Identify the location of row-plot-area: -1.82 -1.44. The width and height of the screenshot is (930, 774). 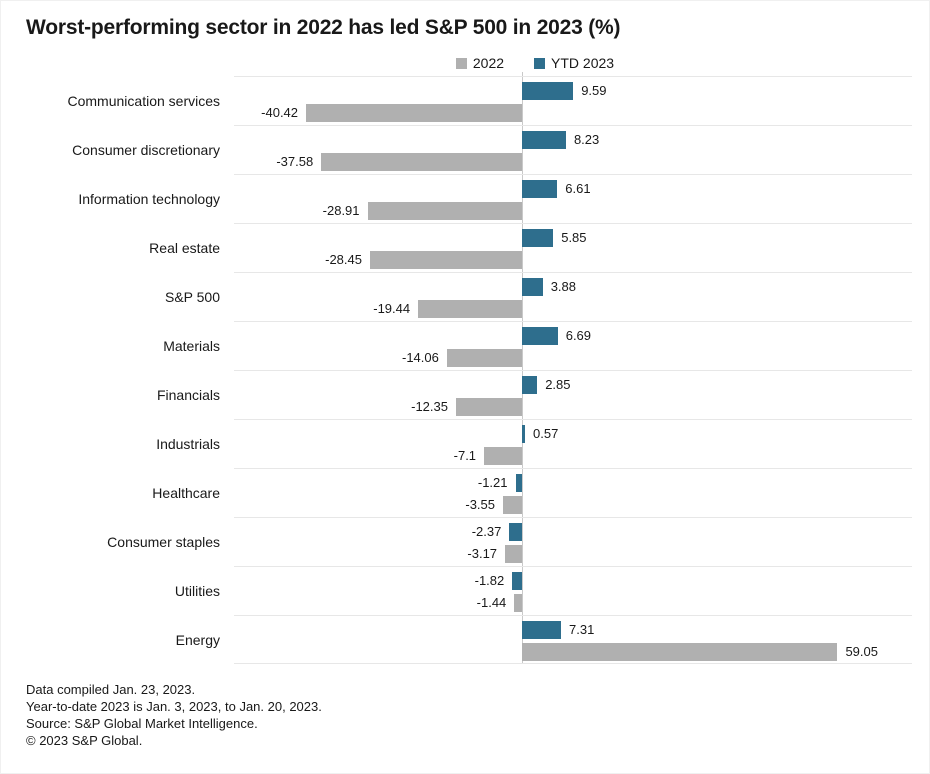
(573, 590).